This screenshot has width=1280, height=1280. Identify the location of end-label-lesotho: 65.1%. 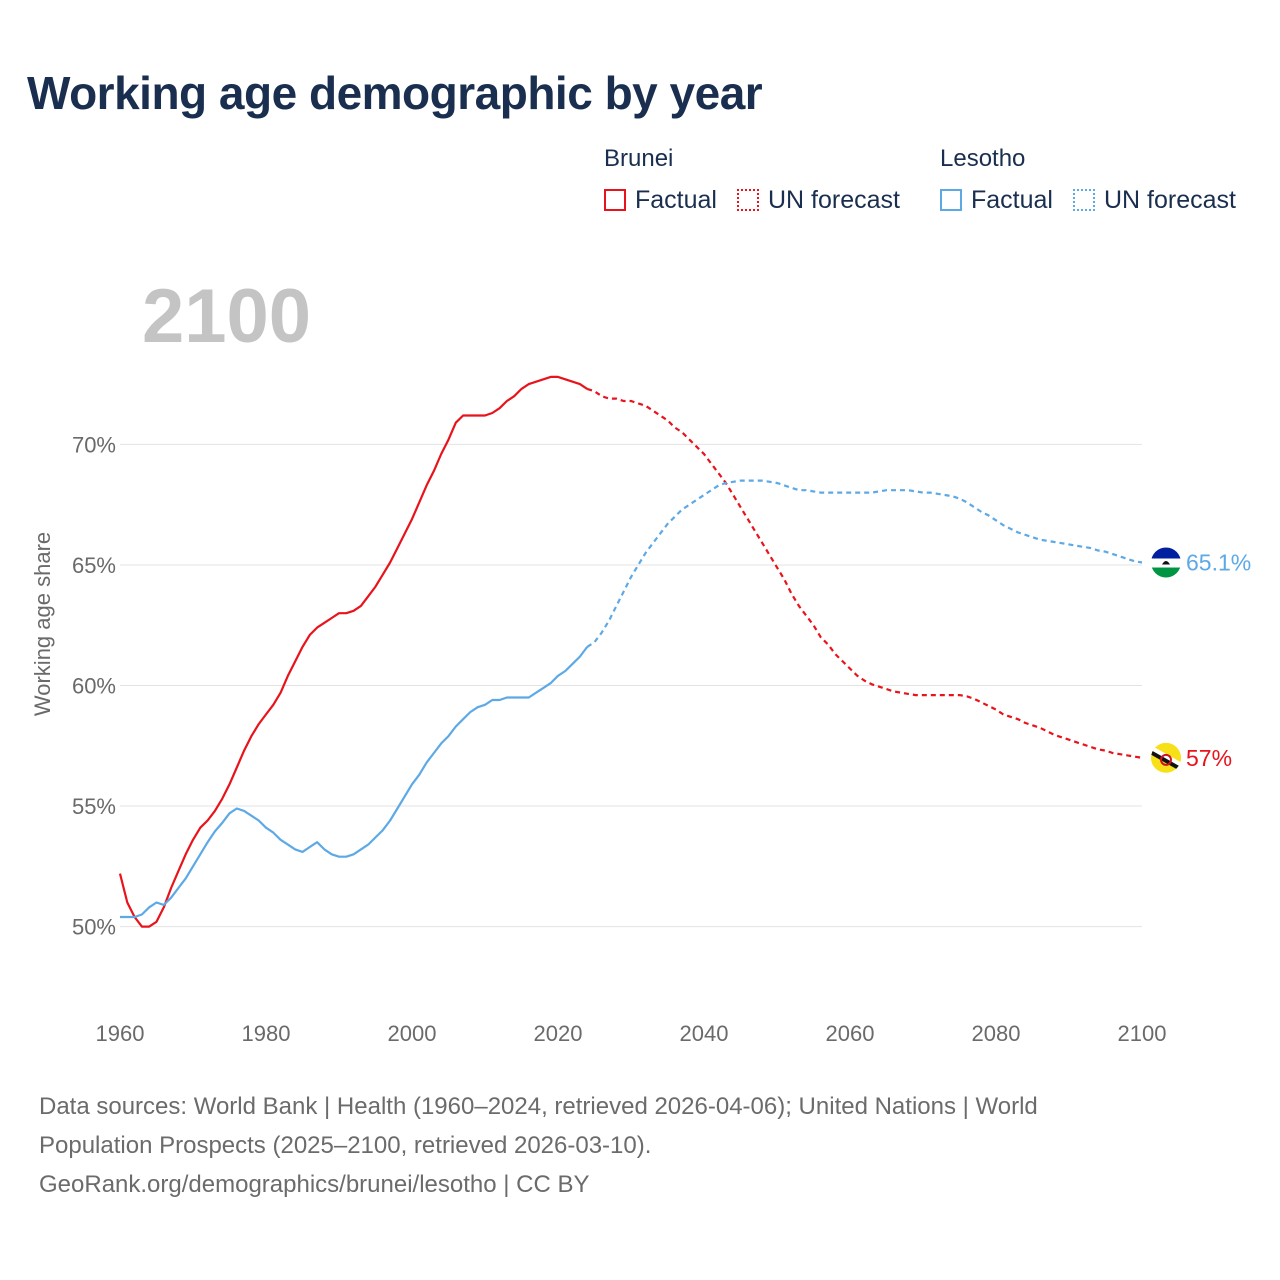
(1218, 563).